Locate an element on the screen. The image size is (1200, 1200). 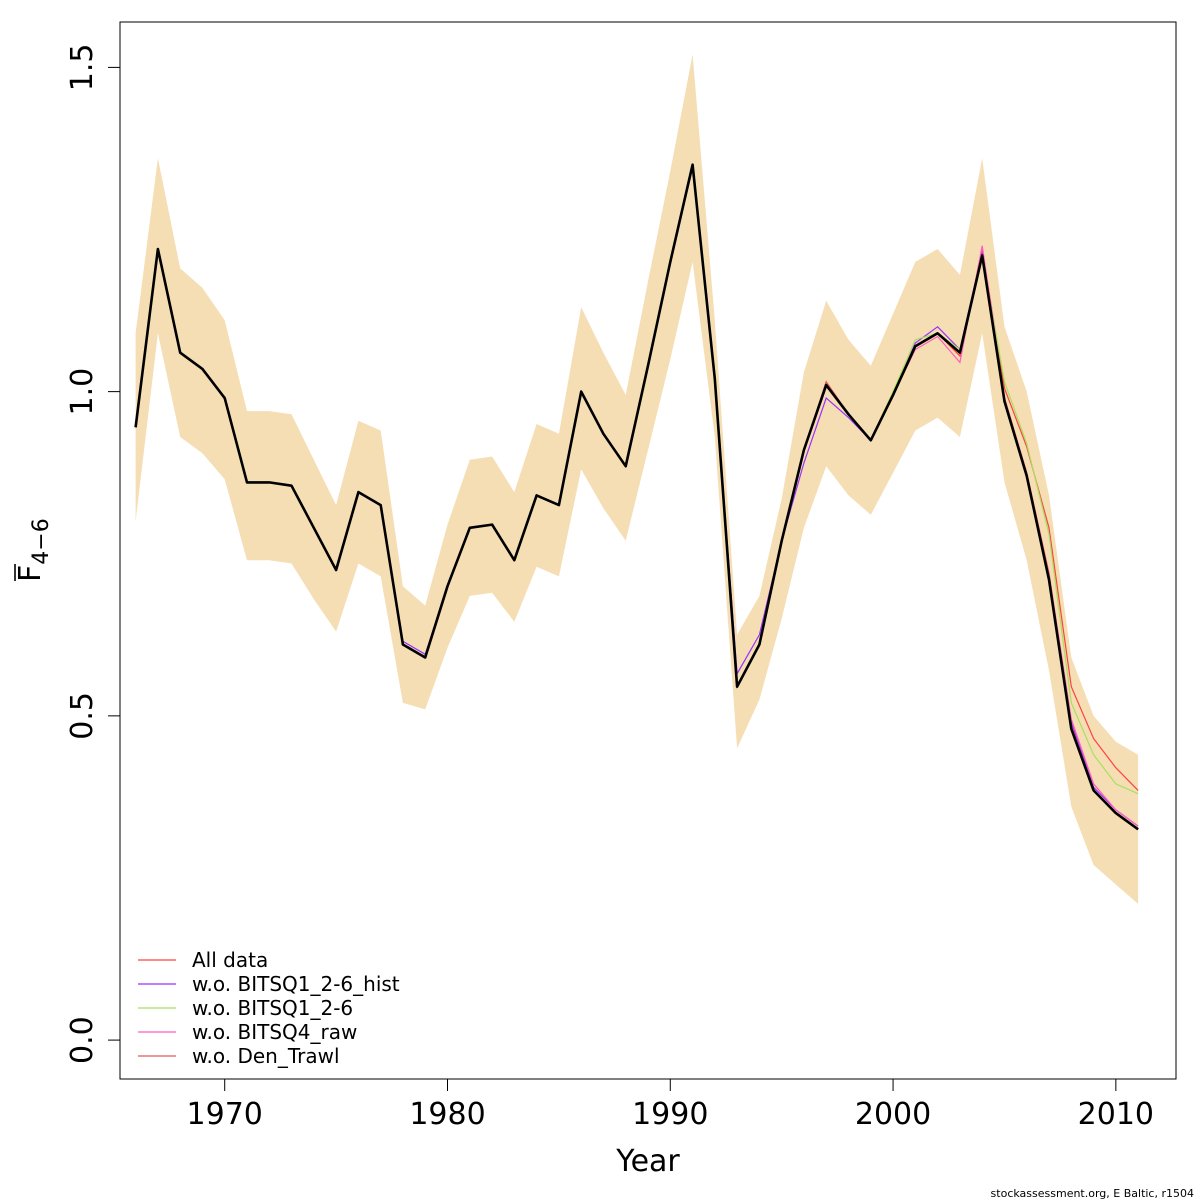
legend-item: w.o. BITSQ4_raw is located at coordinates (247, 1032).